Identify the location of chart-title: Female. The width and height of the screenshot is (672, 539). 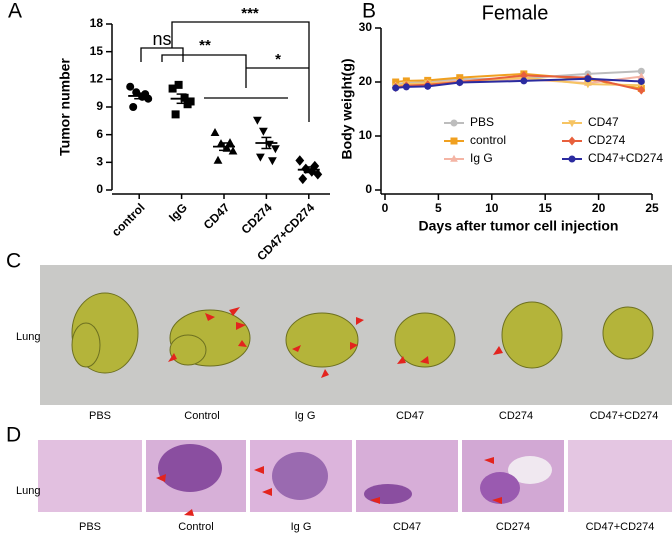
(515, 13).